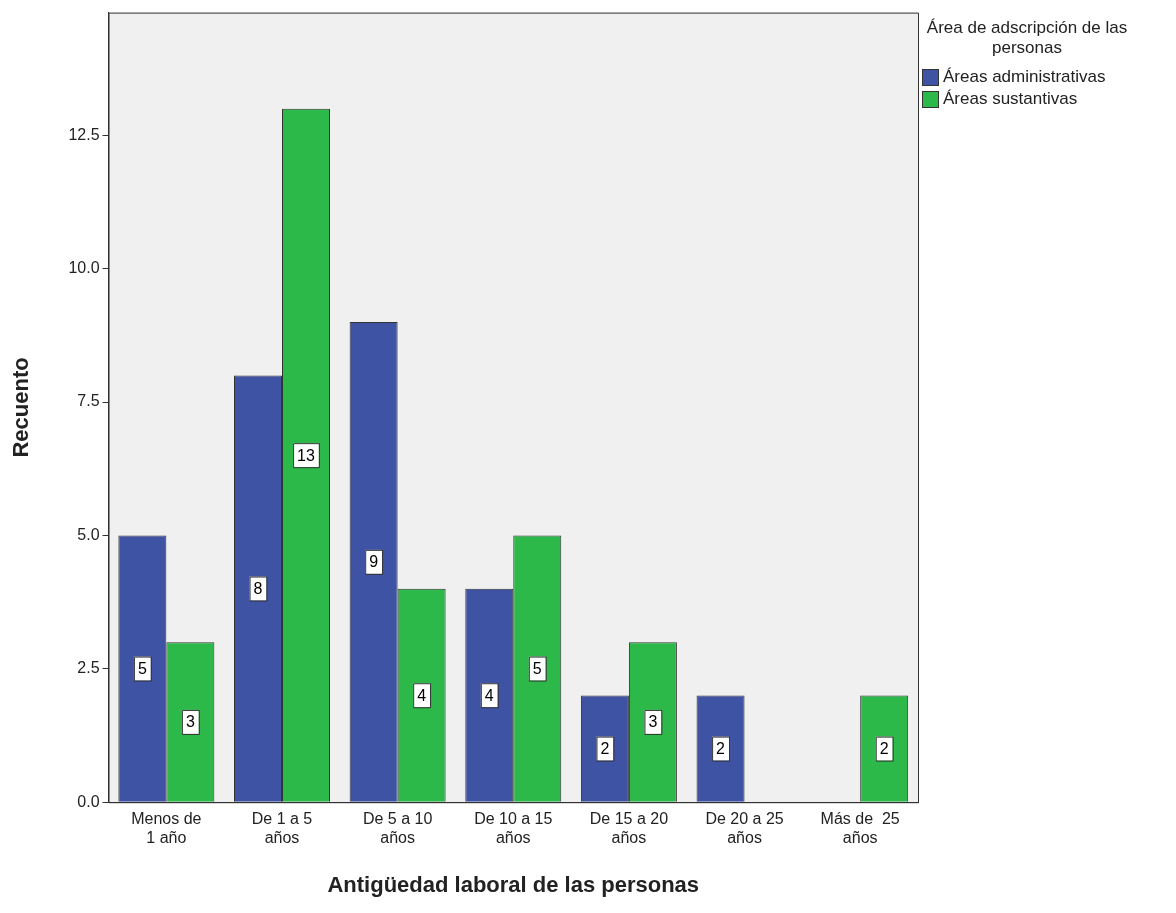 The height and width of the screenshot is (913, 1176). Describe the element at coordinates (513, 828) in the screenshot. I see `x-tick-label: De 10 a 15 años` at that location.